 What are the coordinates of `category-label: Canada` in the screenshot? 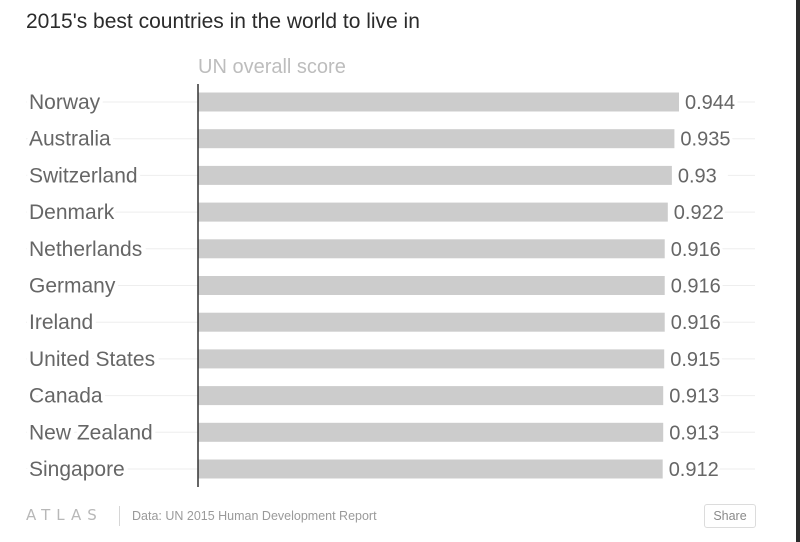 It's located at (66, 396).